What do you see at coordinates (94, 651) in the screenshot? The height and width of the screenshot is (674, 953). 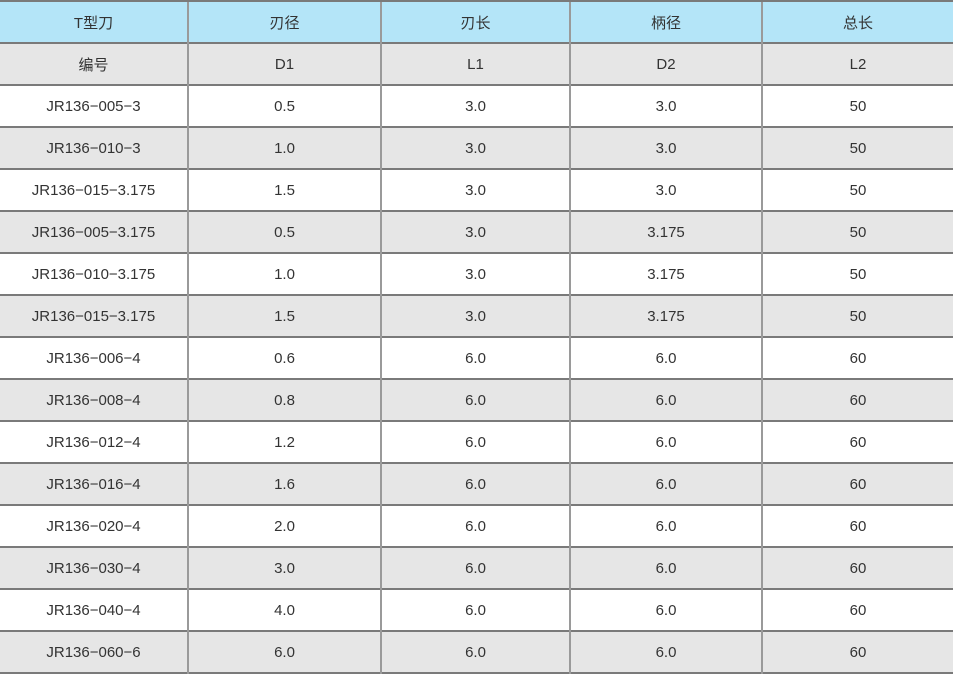 I see `cell-part-number: JR136−060−6` at bounding box center [94, 651].